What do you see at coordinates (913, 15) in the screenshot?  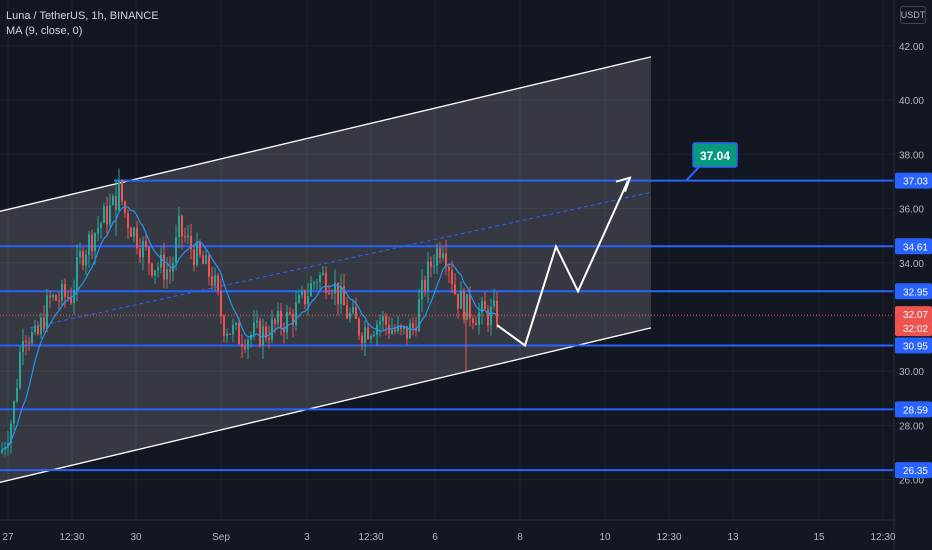 I see `currency-button: USDT` at bounding box center [913, 15].